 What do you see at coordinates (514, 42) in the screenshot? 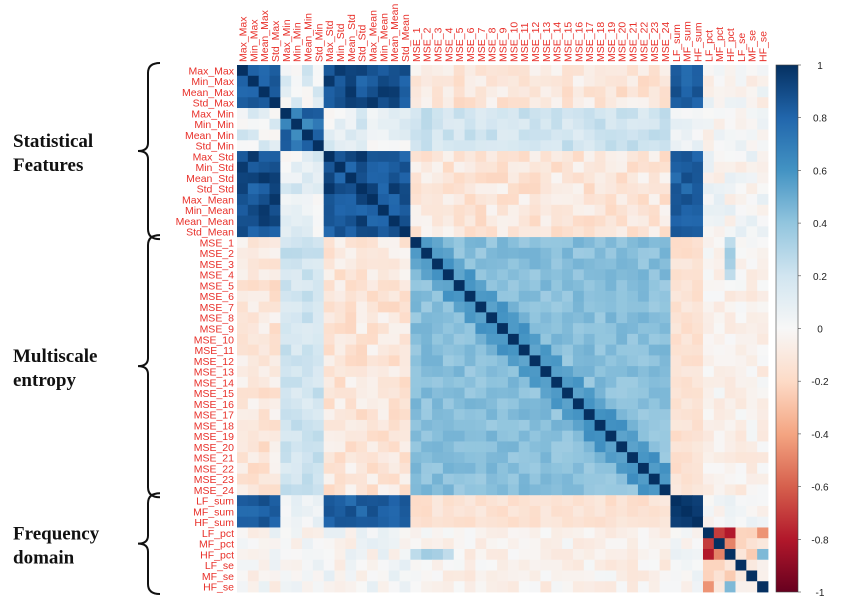
I see `column-label: MSE_10` at bounding box center [514, 42].